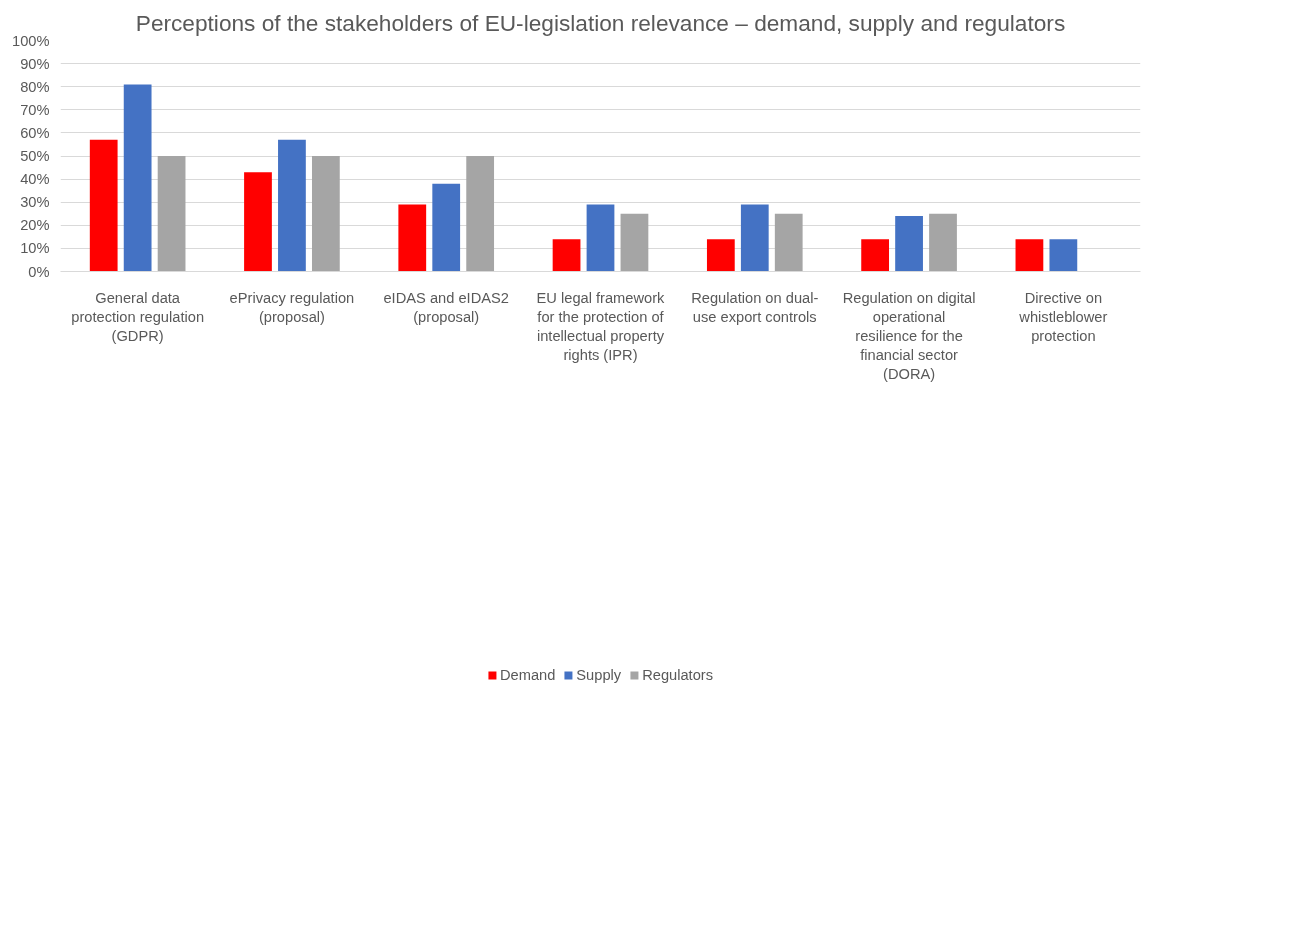  What do you see at coordinates (446, 307) in the screenshot?
I see `x-tick-label: eIDAS and eIDAS2 (proposal)` at bounding box center [446, 307].